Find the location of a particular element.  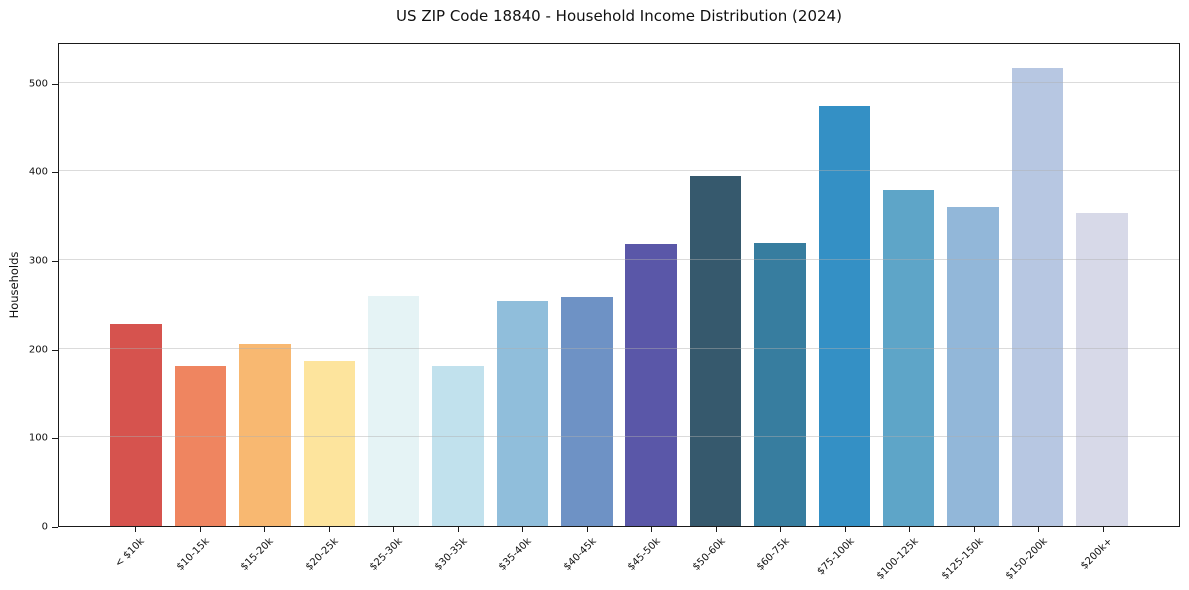

bar-$35-40k is located at coordinates (522, 413).